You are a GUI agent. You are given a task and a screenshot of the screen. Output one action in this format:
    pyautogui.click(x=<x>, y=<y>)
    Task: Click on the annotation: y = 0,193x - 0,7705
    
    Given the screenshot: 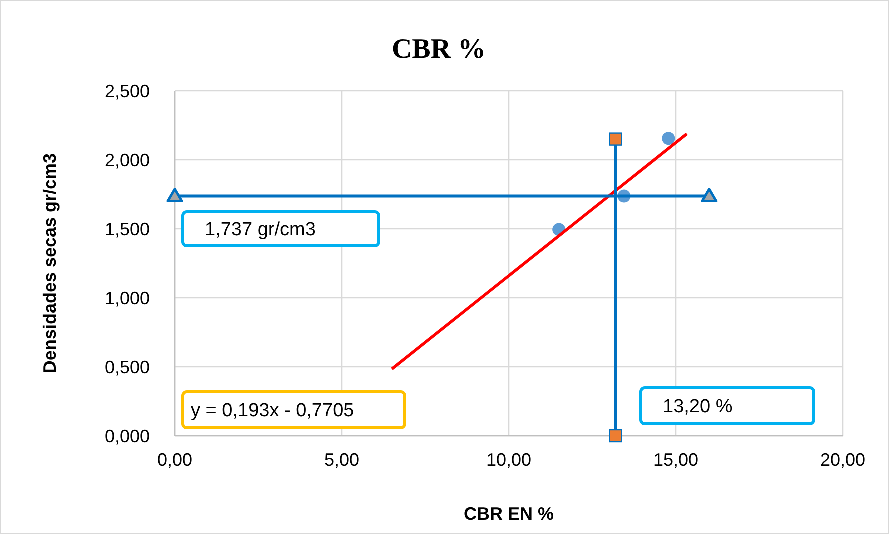 What is the action you would take?
    pyautogui.click(x=272, y=411)
    